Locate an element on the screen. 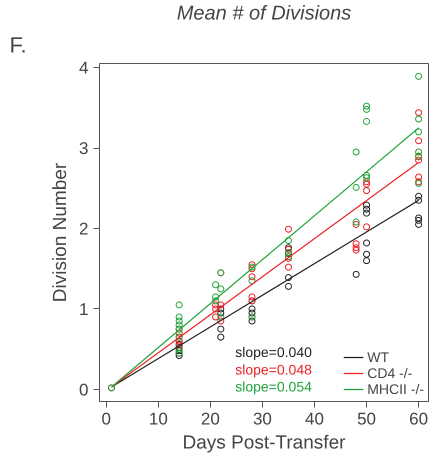 This screenshot has height=461, width=440. y-tick-label: 4 is located at coordinates (84, 68).